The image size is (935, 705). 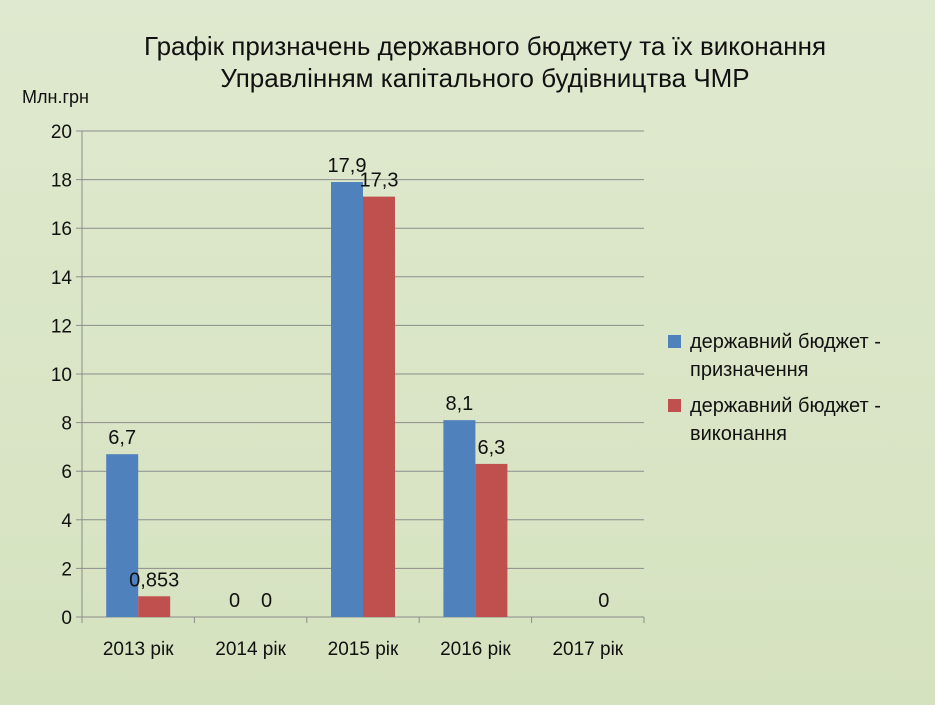 What do you see at coordinates (61, 132) in the screenshot?
I see `y-tick-label: 20` at bounding box center [61, 132].